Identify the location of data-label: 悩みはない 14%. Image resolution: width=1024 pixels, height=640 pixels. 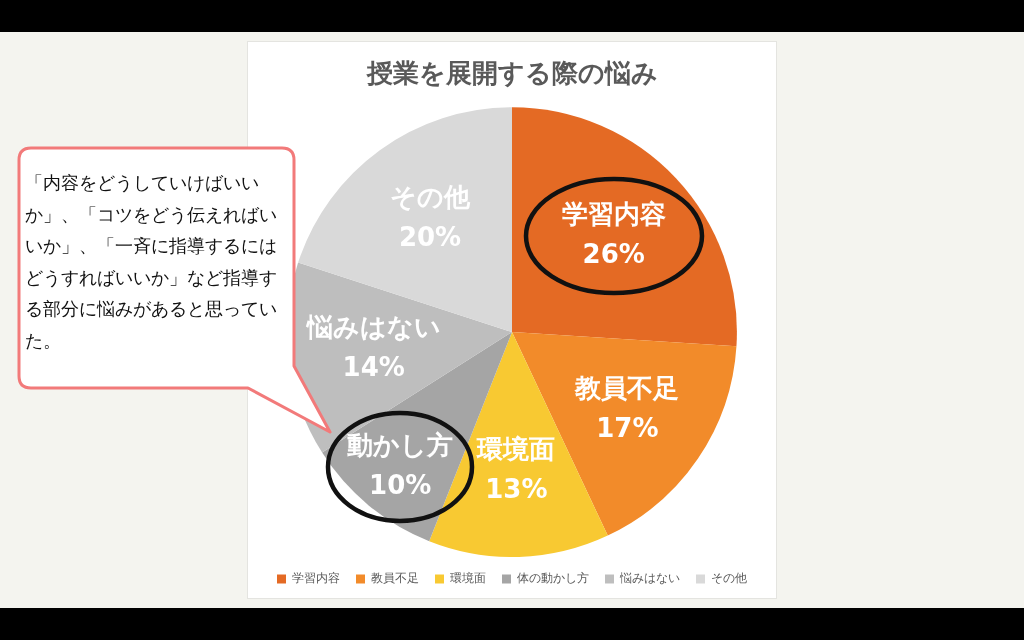
(372, 347).